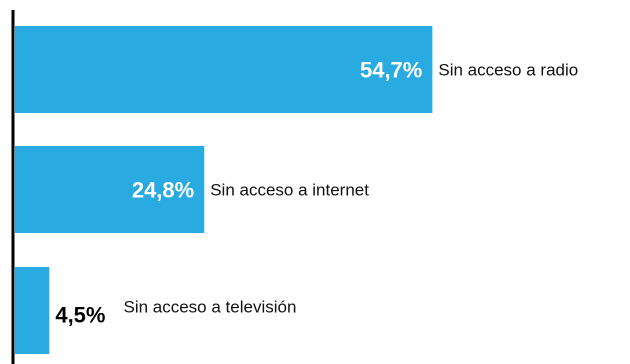 The width and height of the screenshot is (630, 364). I want to click on bar-category-label: Sin acceso a radio, so click(508, 70).